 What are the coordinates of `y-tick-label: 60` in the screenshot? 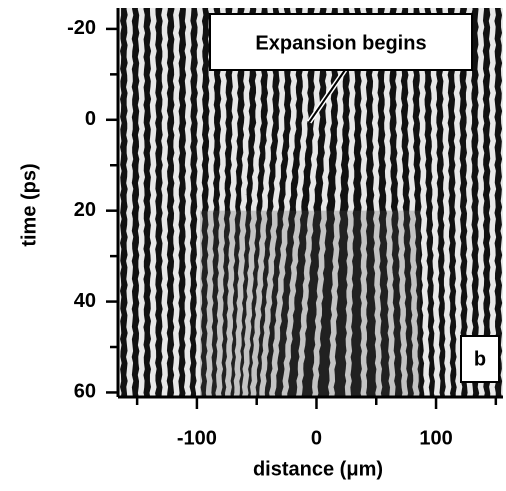 It's located at (85, 392).